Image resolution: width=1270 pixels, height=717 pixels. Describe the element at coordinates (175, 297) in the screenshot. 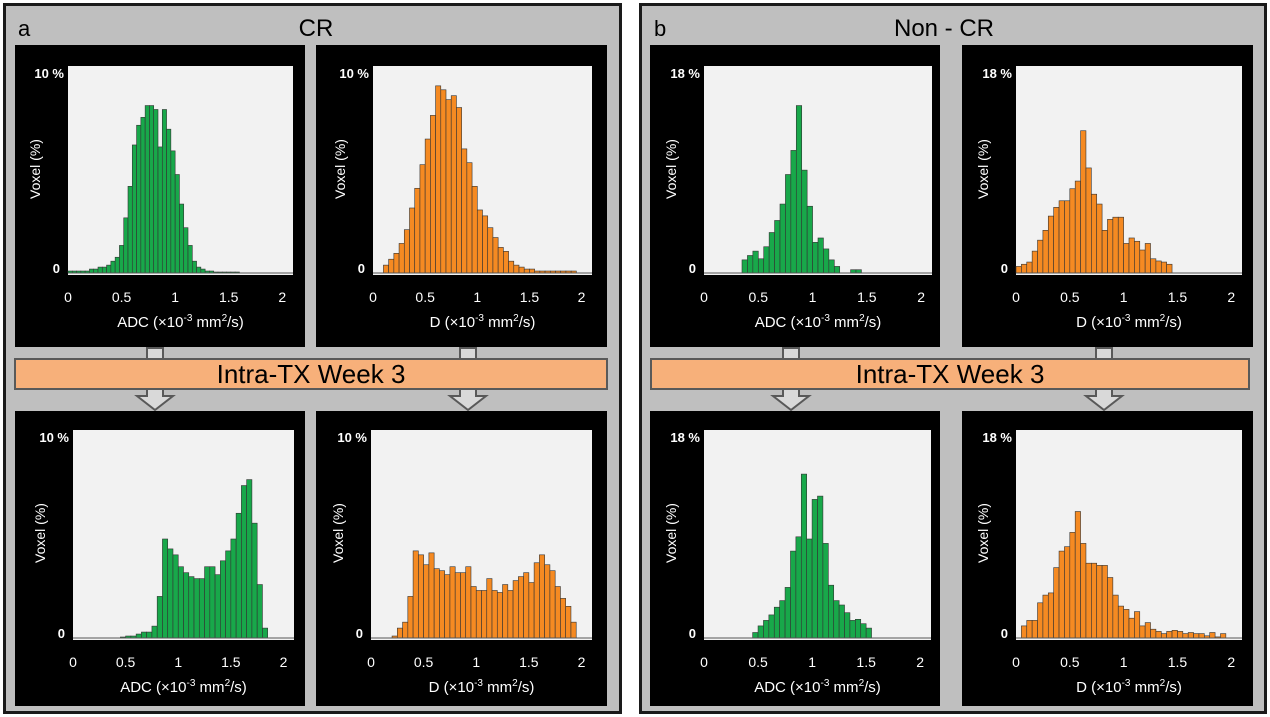

I see `x-tick-label: 1` at that location.